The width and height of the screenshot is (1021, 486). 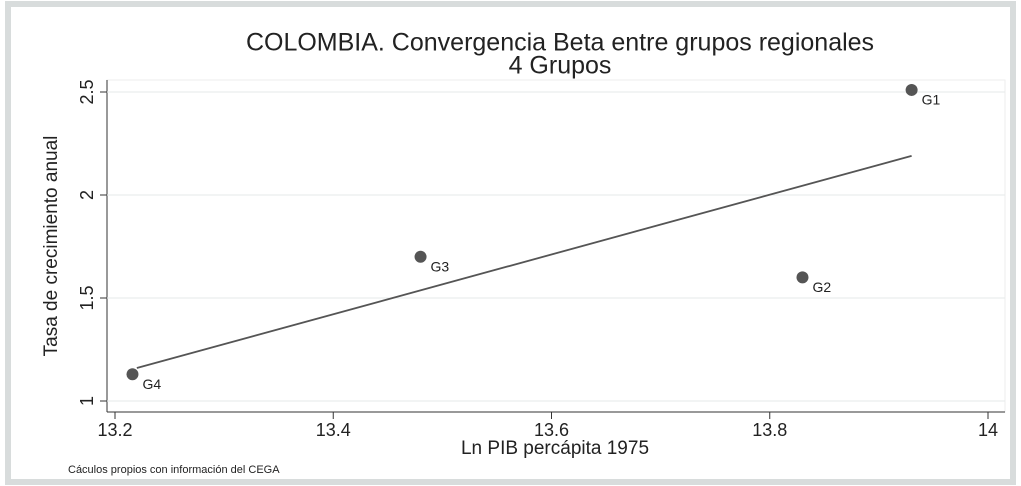 I want to click on chart-subtitle: 4 Grupos, so click(x=560, y=66).